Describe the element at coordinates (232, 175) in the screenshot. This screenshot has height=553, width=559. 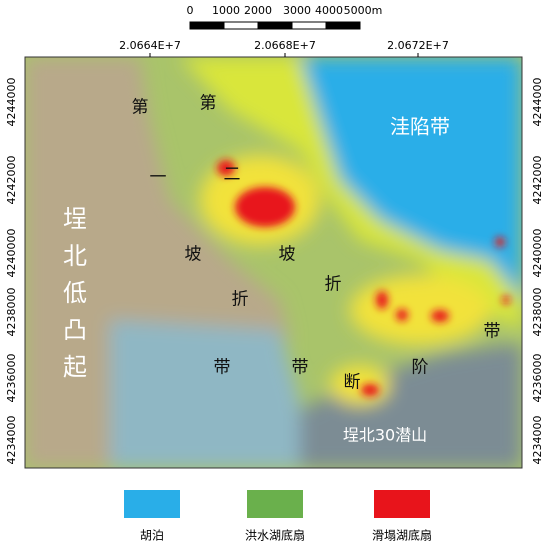
I see `zone-label: 二` at that location.